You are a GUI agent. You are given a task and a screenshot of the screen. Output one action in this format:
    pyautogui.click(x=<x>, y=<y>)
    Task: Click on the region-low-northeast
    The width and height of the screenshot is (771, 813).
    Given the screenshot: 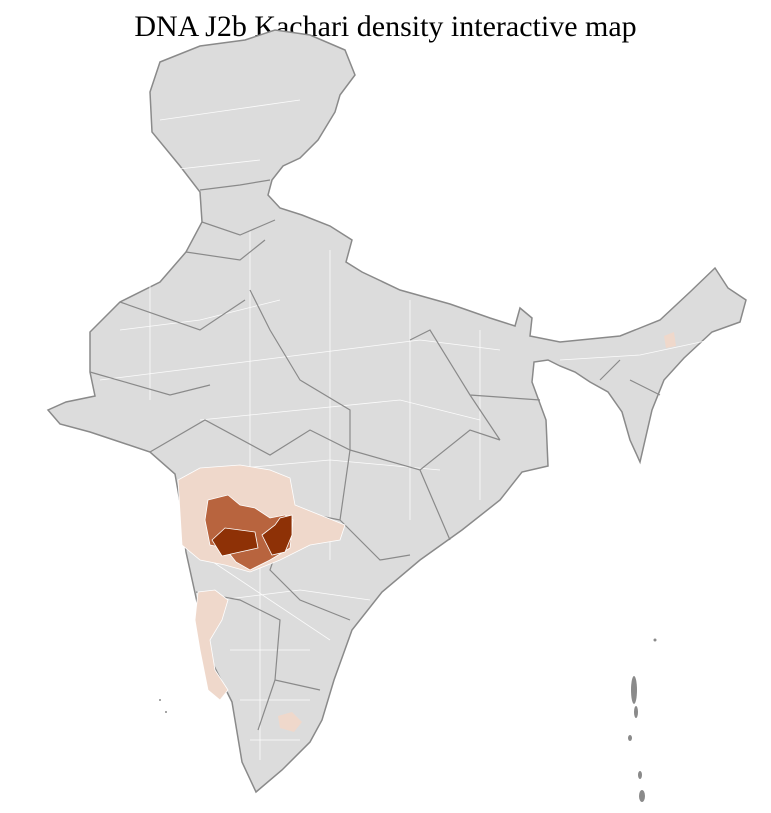 What is the action you would take?
    pyautogui.click(x=670, y=340)
    